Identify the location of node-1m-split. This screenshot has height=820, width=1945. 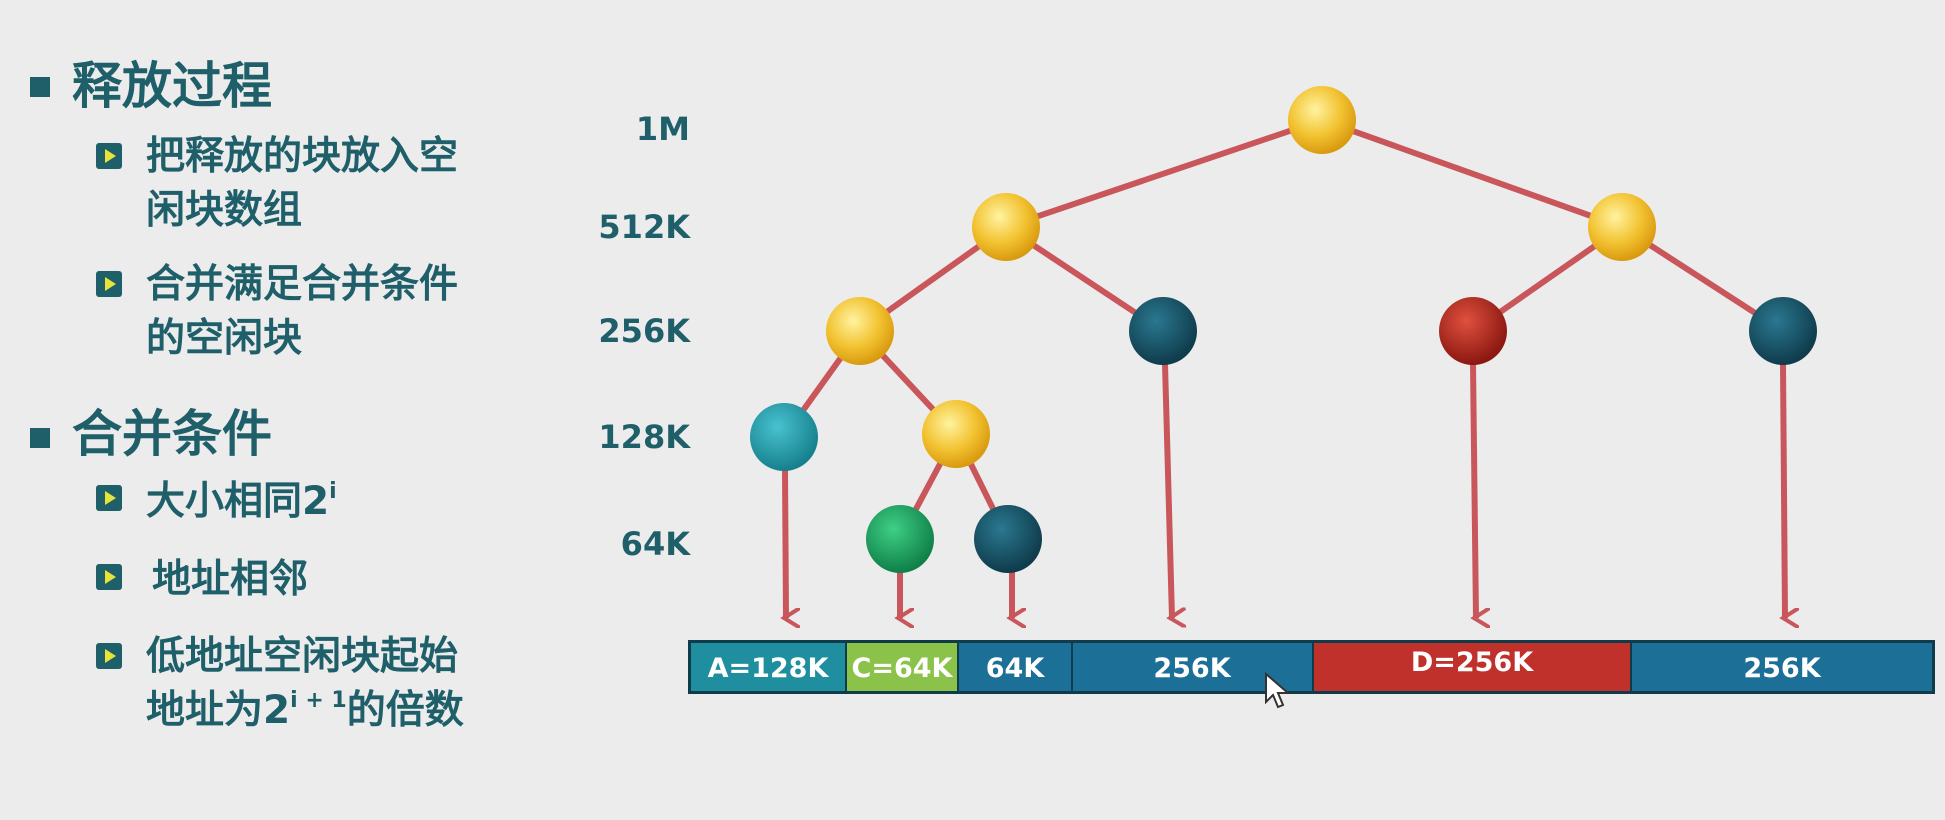
(1322, 120).